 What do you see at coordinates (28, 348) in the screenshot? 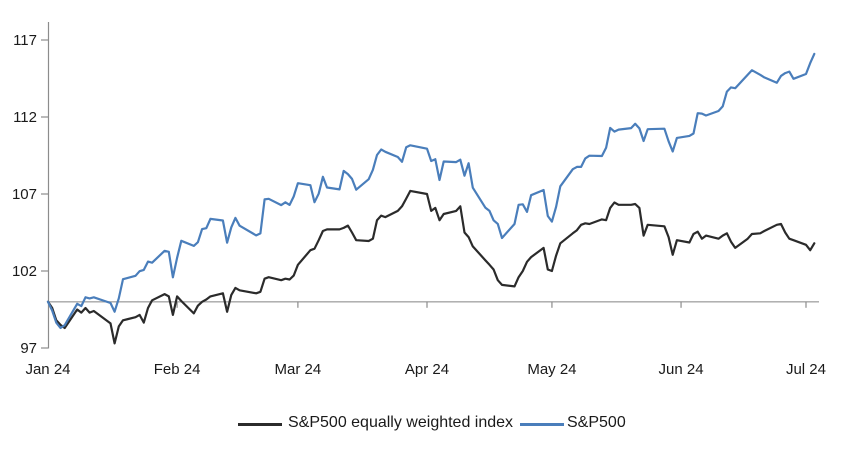
I see `y-tick-label: 97` at bounding box center [28, 348].